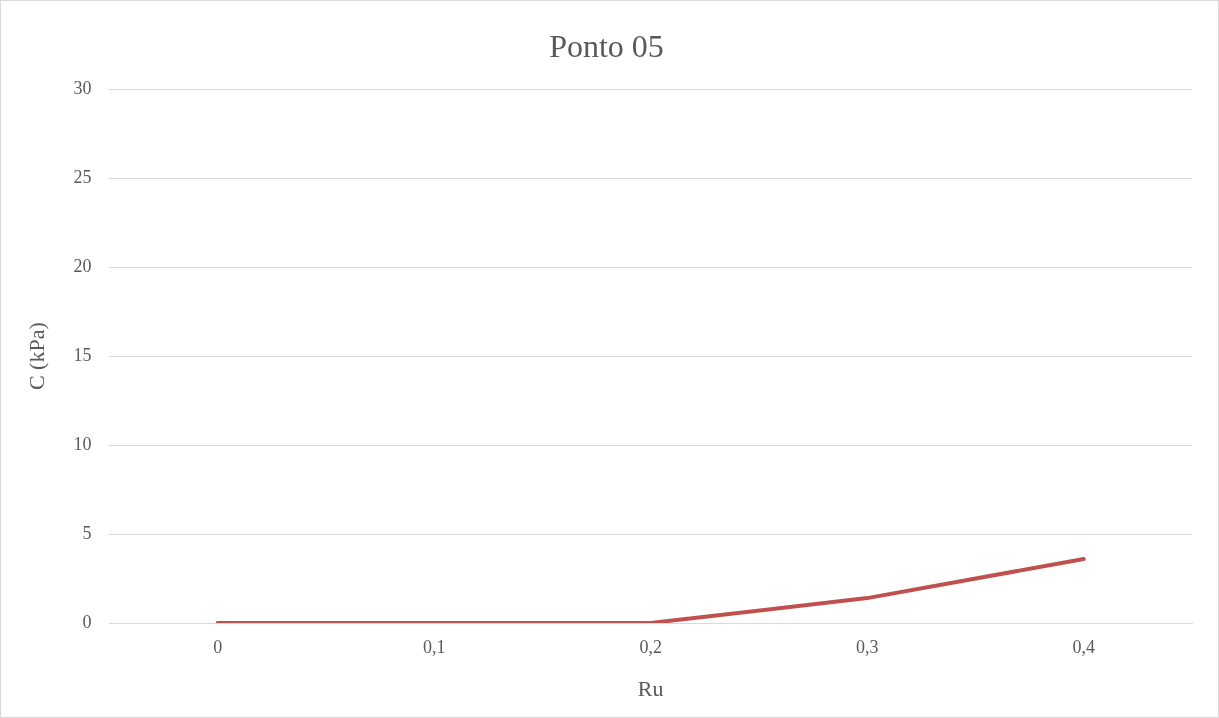  Describe the element at coordinates (434, 646) in the screenshot. I see `x-tick-label: 0,1` at that location.